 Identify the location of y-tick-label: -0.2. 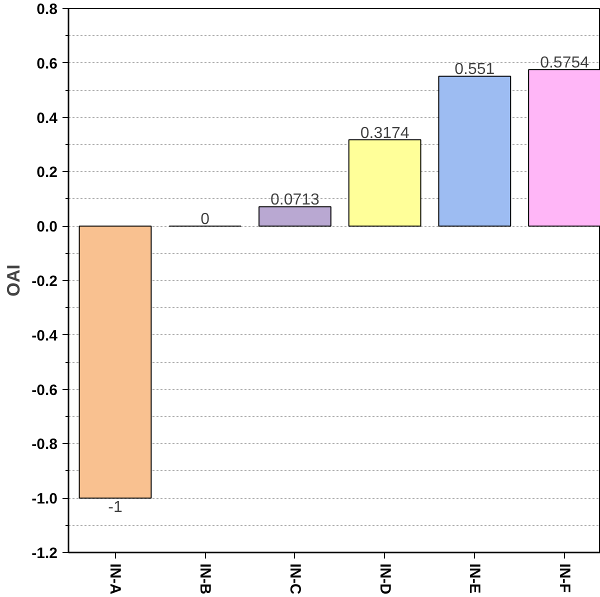
(45, 281).